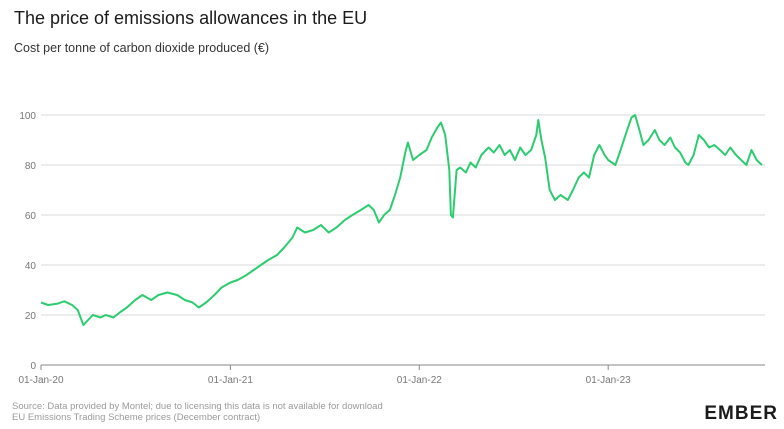 The width and height of the screenshot is (784, 429). What do you see at coordinates (31, 216) in the screenshot?
I see `y-tick-label: 60` at bounding box center [31, 216].